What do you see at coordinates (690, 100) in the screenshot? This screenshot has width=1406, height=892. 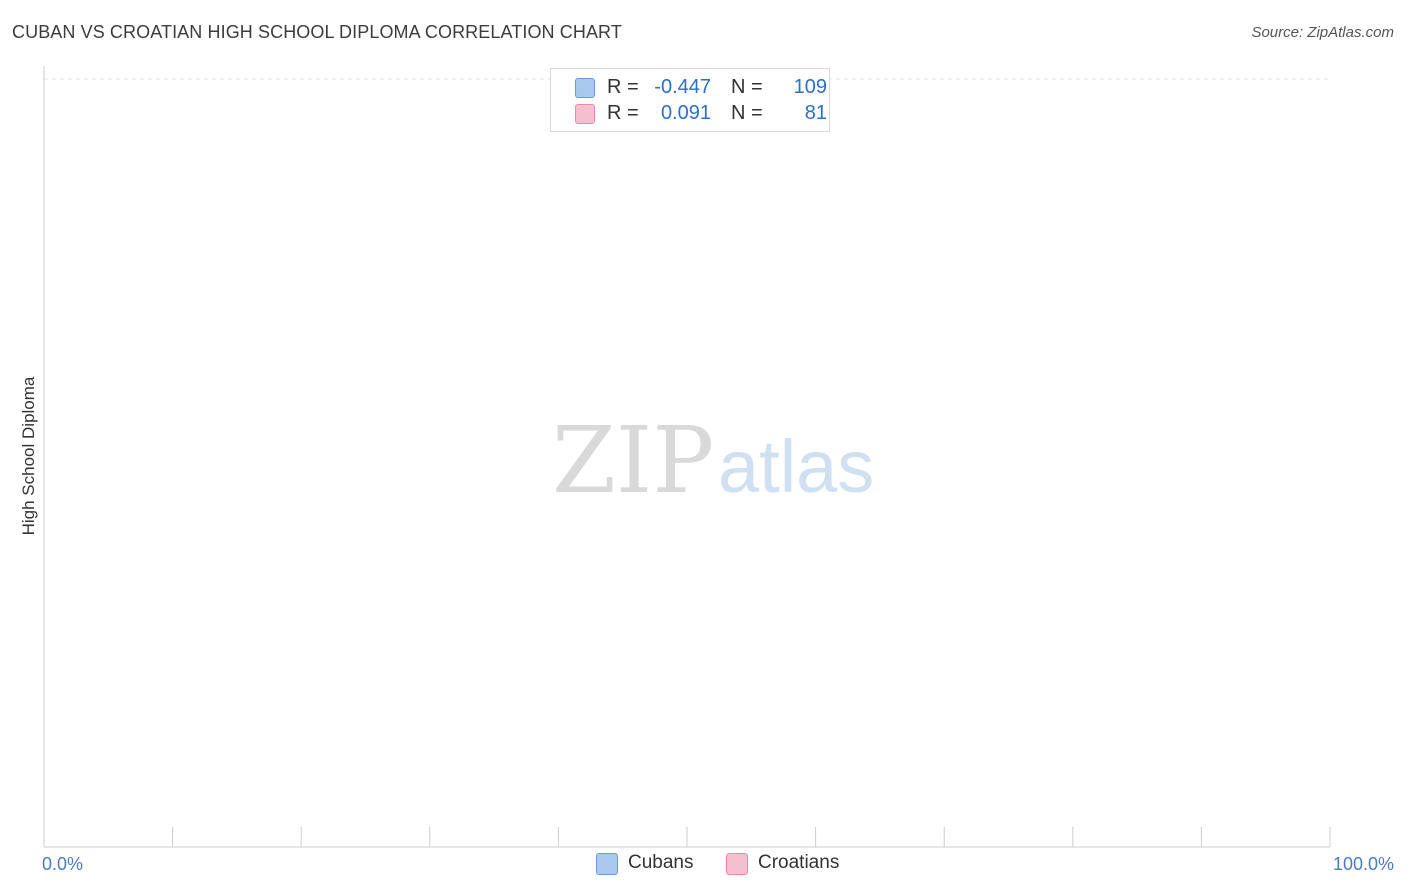 I see `correlation-legend: R = -0.447 N = 109 R = 0.091 N = 81` at bounding box center [690, 100].